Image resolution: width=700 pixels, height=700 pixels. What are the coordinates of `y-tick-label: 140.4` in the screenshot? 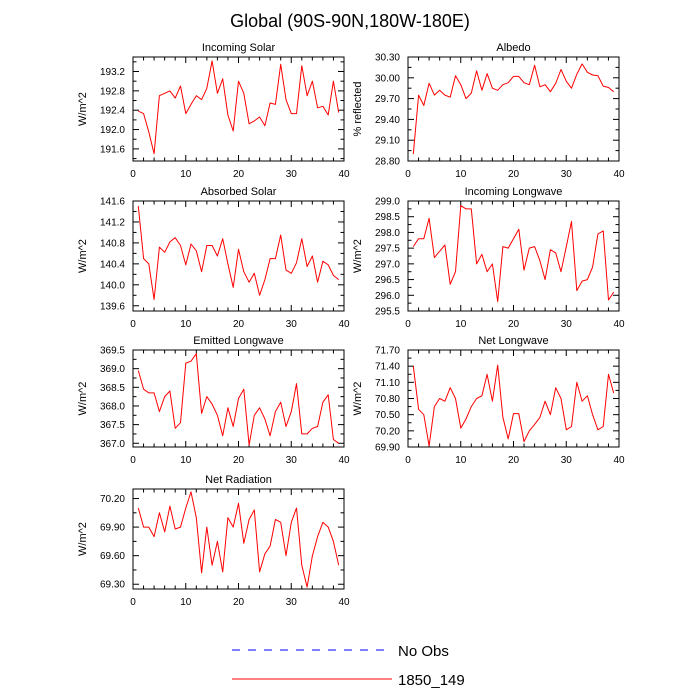 It's located at (112, 264).